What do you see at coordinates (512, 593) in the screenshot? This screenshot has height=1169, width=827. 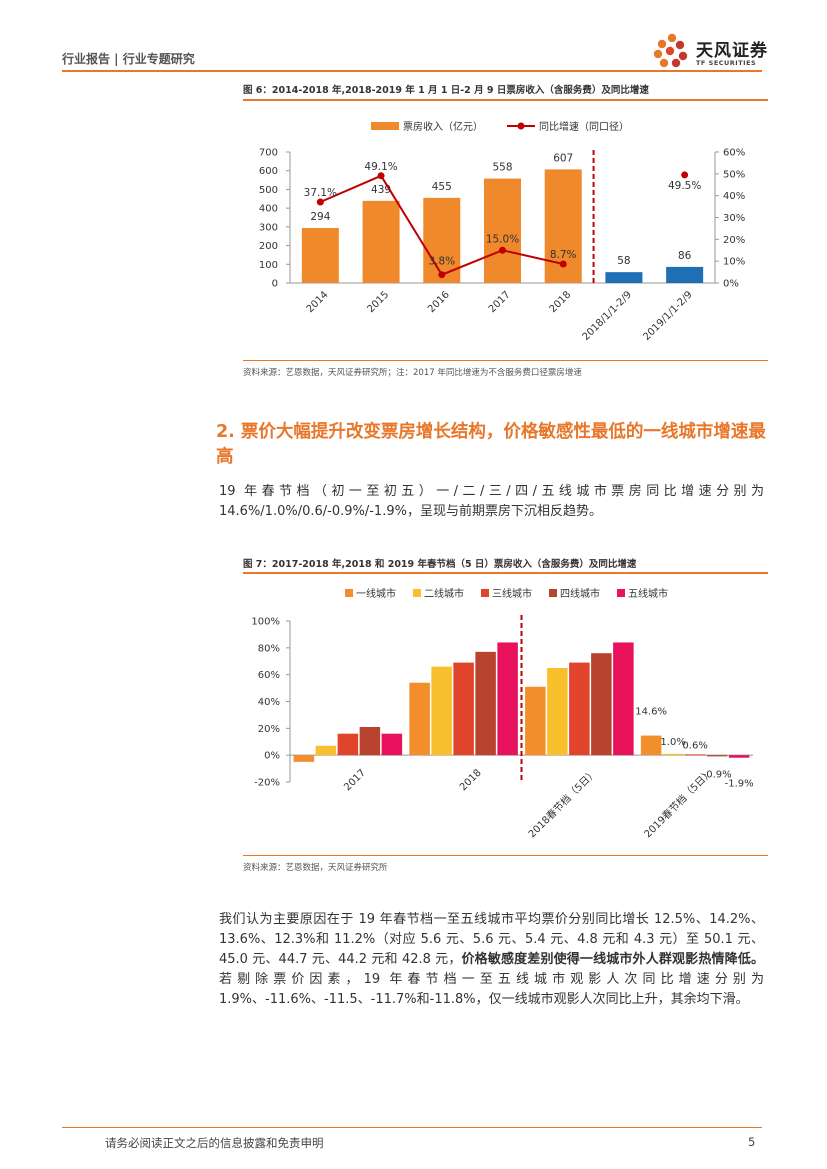 I see `legend-label-tier: 三线城市` at bounding box center [512, 593].